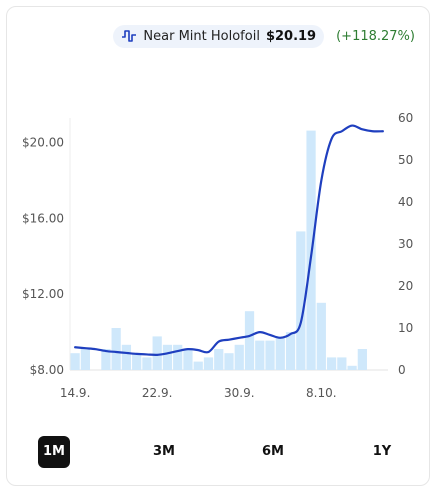  I want to click on right-axis-tick-label: 0, so click(402, 370).